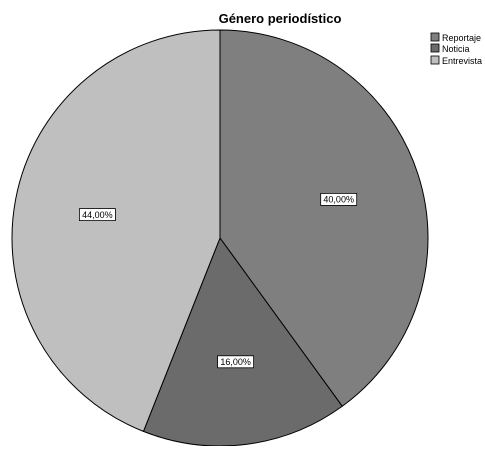 This screenshot has width=485, height=451. I want to click on legend: Reportaje Noticia Entrevista, so click(456, 49).